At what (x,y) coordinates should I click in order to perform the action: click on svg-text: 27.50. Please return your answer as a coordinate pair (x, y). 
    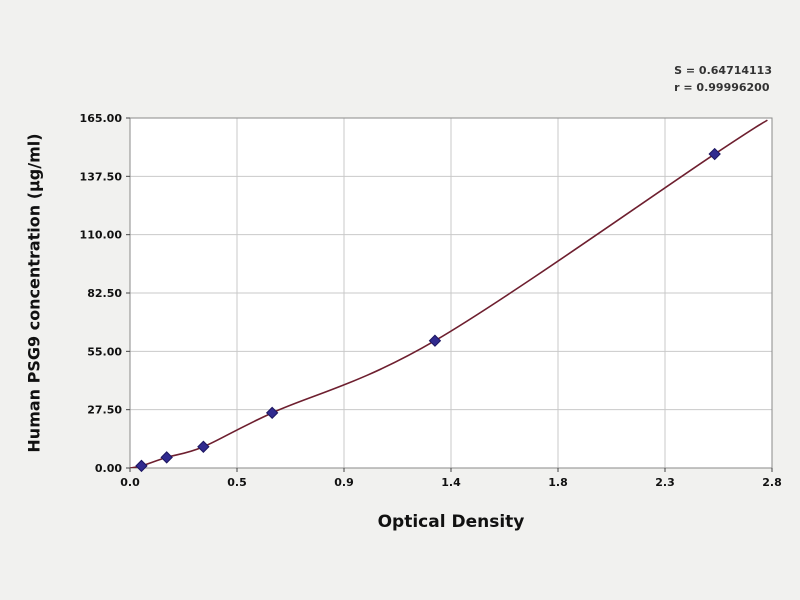
    Looking at the image, I should click on (104, 410).